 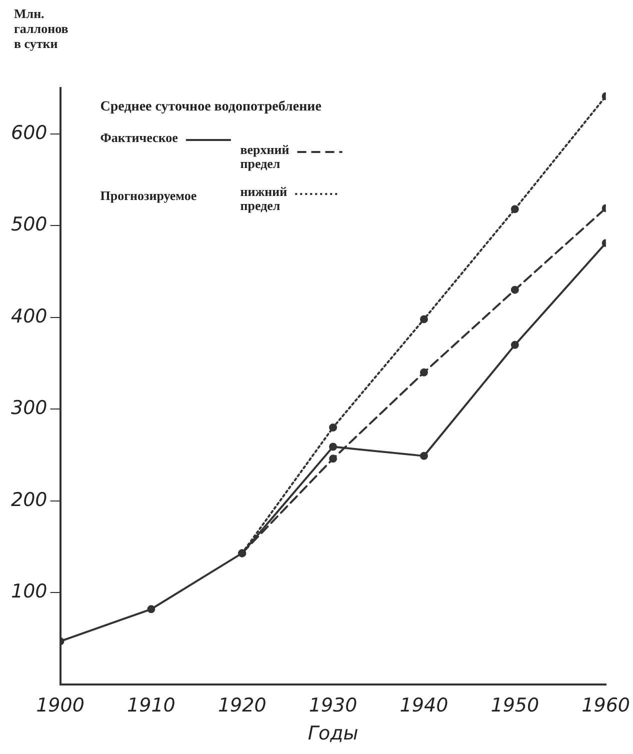 I want to click on x-tick-label: 1910, so click(x=151, y=705).